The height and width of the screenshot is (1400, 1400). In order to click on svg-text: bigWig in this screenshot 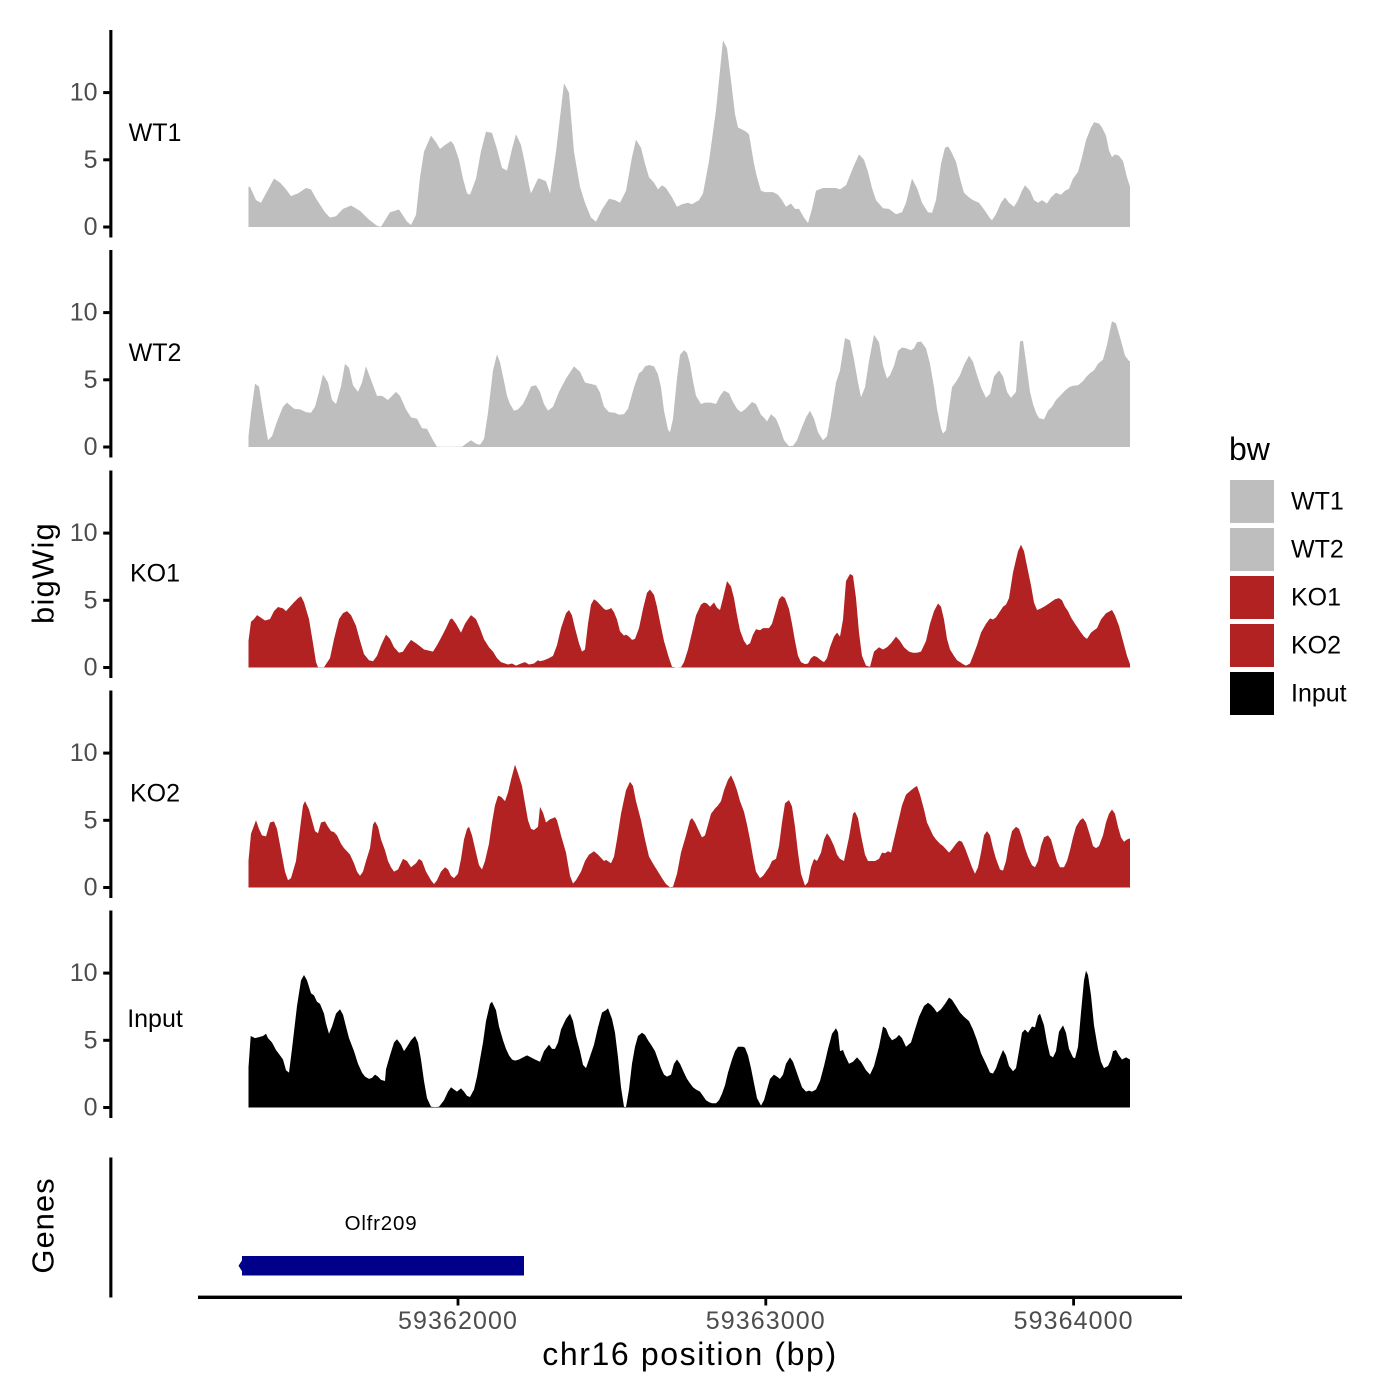, I will do `click(43, 573)`.